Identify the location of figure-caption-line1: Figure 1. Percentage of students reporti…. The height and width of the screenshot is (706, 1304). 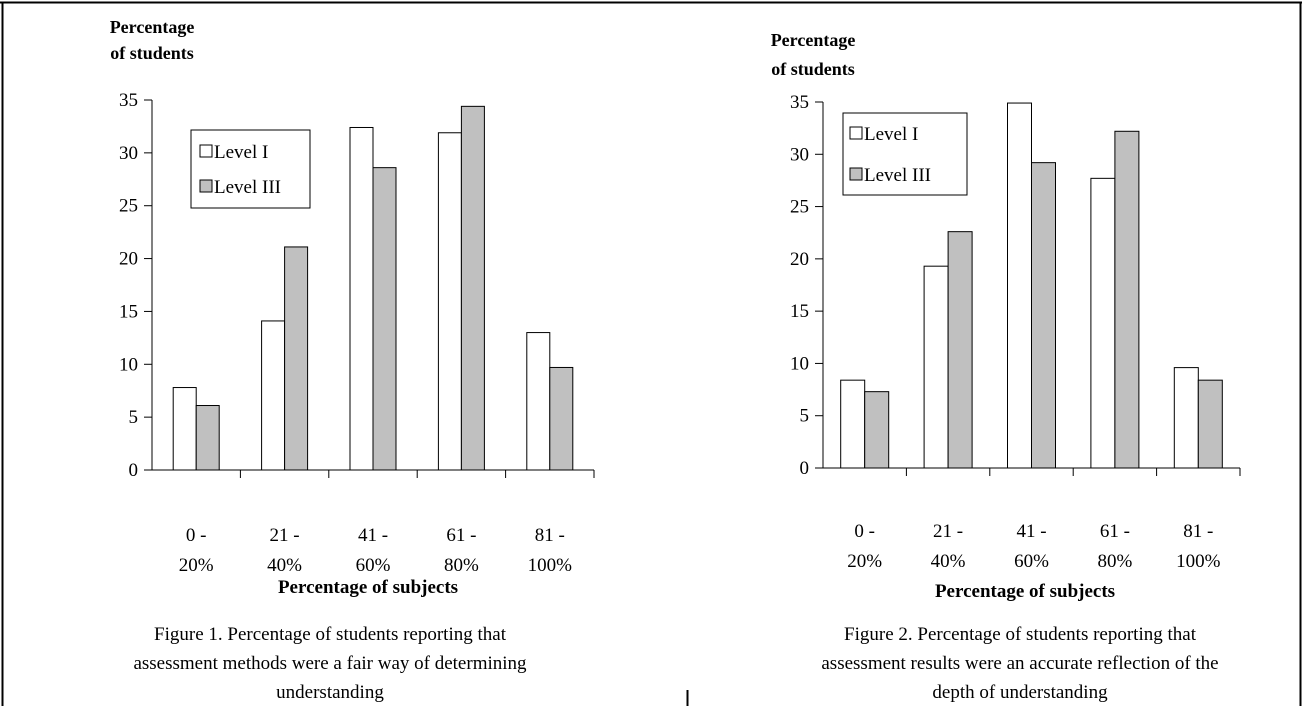
(330, 634).